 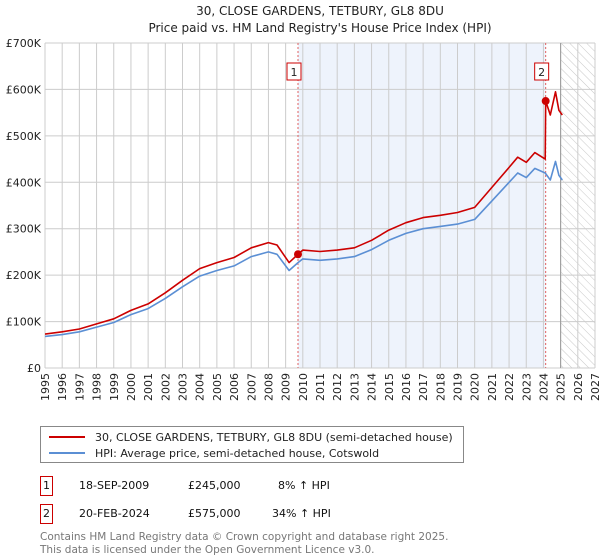 I want to click on x-tick-label: 2019, so click(x=458, y=387).